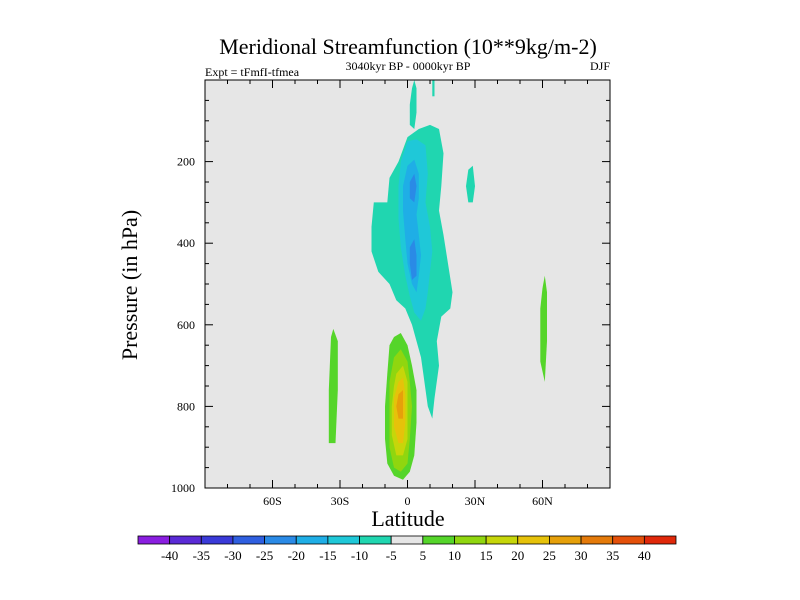 This screenshot has width=800, height=600. I want to click on x-axis-title: Latitude, so click(407, 518).